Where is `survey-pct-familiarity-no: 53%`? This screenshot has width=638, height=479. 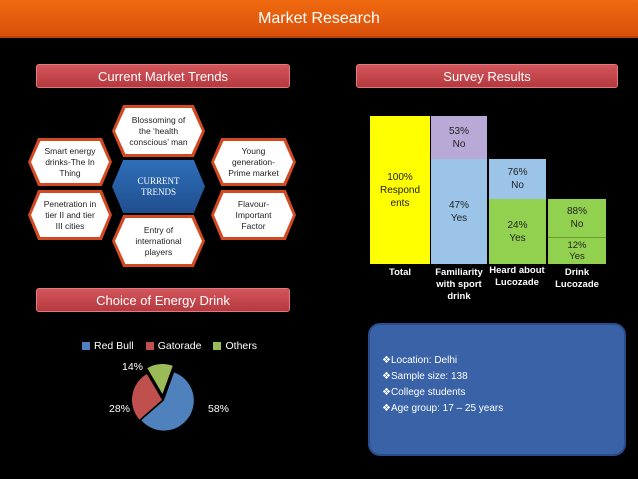 survey-pct-familiarity-no: 53% is located at coordinates (458, 131).